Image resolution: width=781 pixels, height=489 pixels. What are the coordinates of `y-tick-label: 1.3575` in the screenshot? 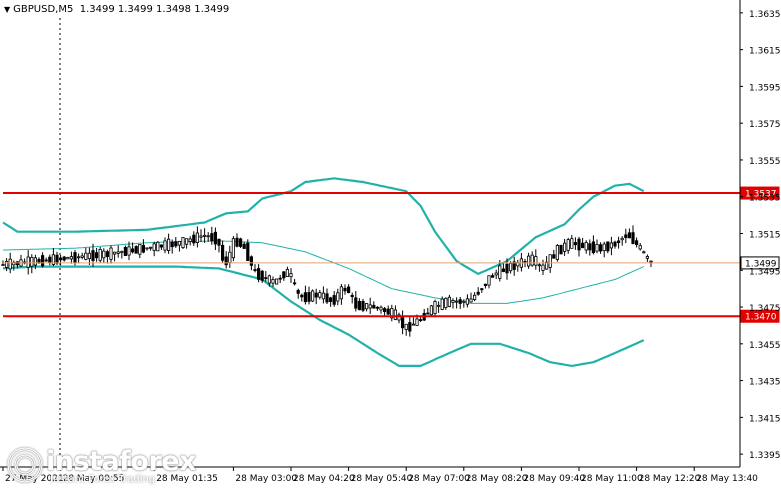 It's located at (765, 125).